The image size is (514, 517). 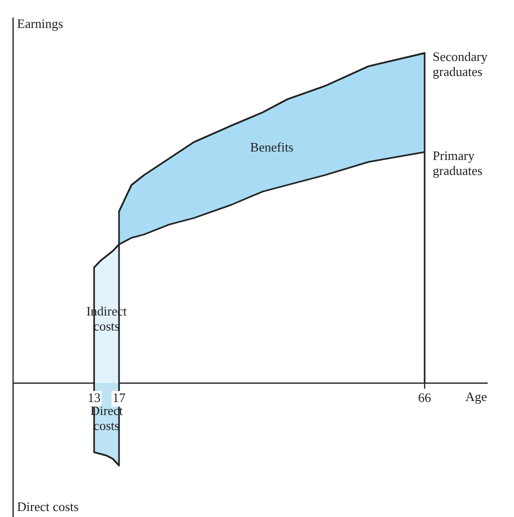 What do you see at coordinates (40, 23) in the screenshot?
I see `y-axis-title: Earnings` at bounding box center [40, 23].